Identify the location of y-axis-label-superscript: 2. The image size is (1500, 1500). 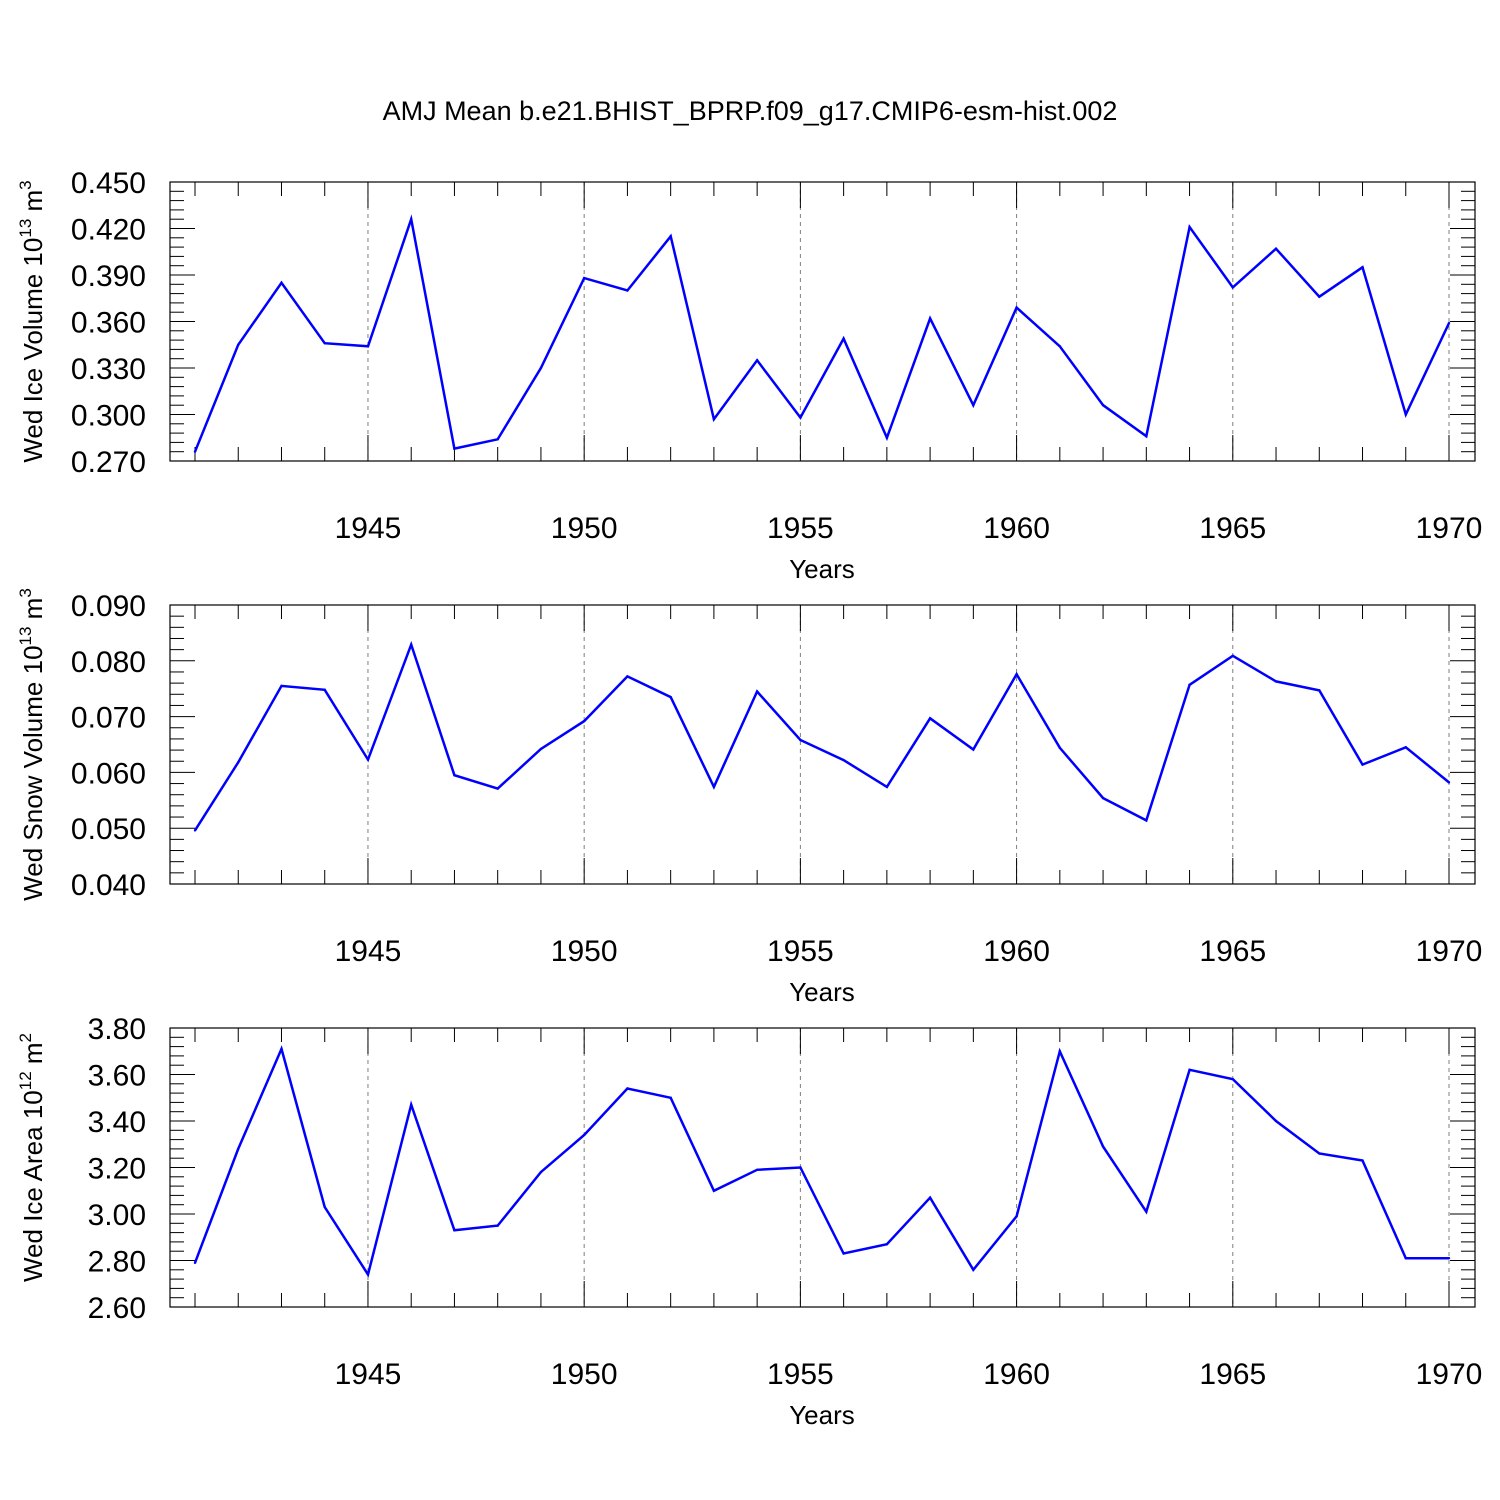
(25, 1037).